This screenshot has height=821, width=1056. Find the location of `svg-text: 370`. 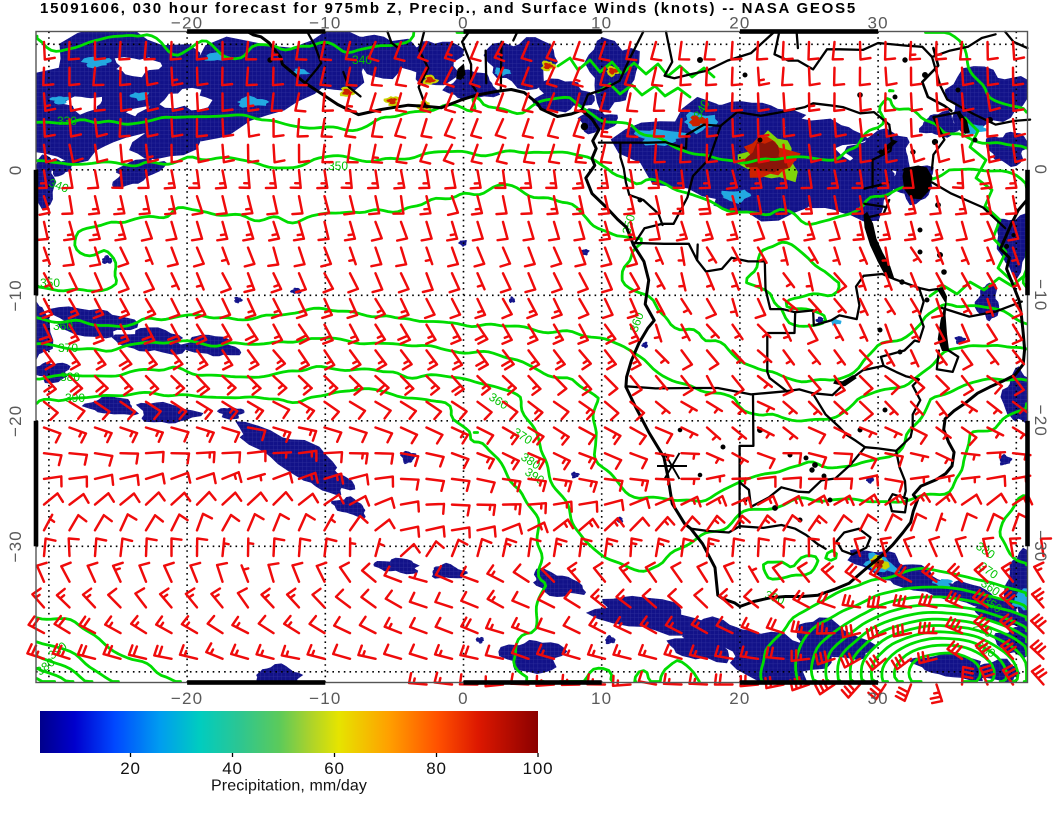

svg-text: 370 is located at coordinates (68, 348).